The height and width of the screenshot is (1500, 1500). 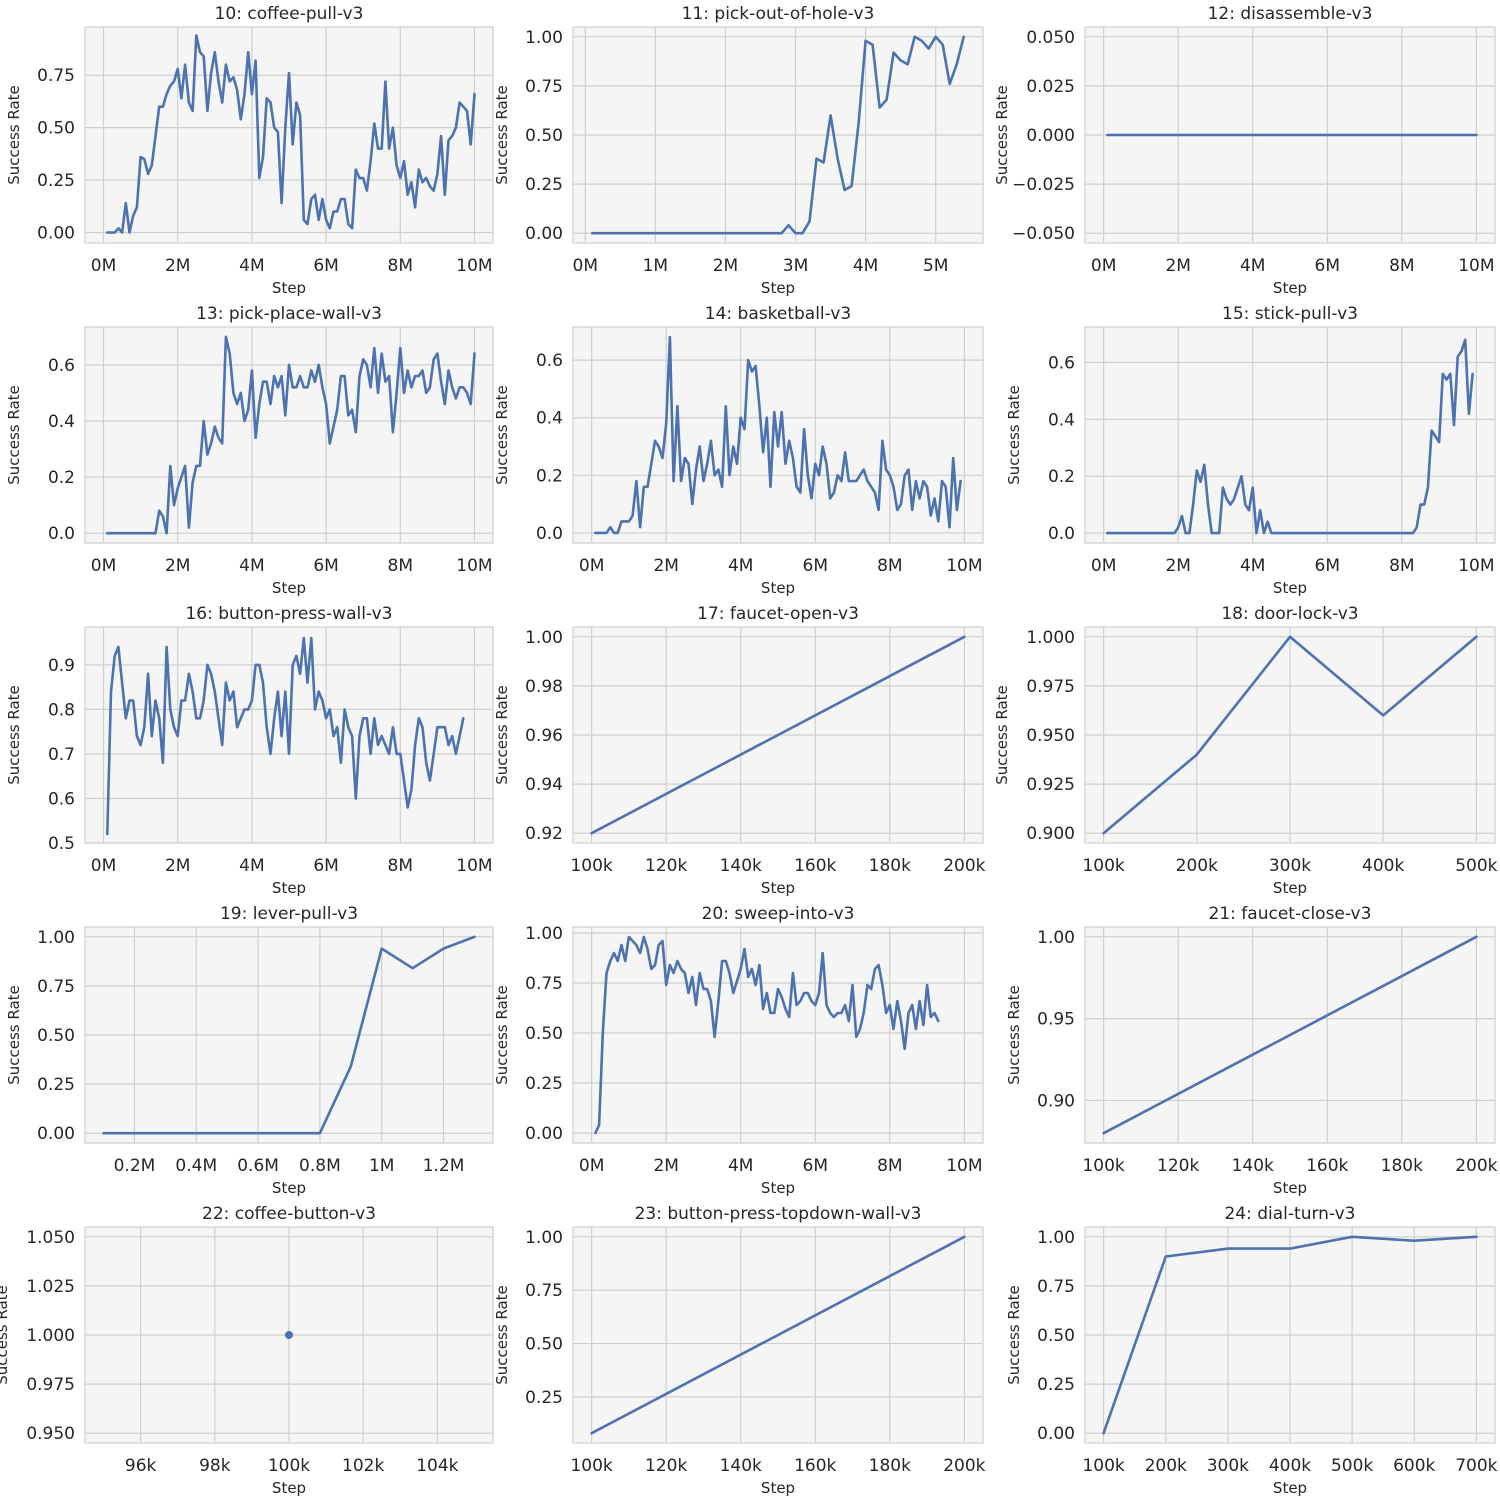 I want to click on y-tick-label: 0.2, so click(x=549, y=476).